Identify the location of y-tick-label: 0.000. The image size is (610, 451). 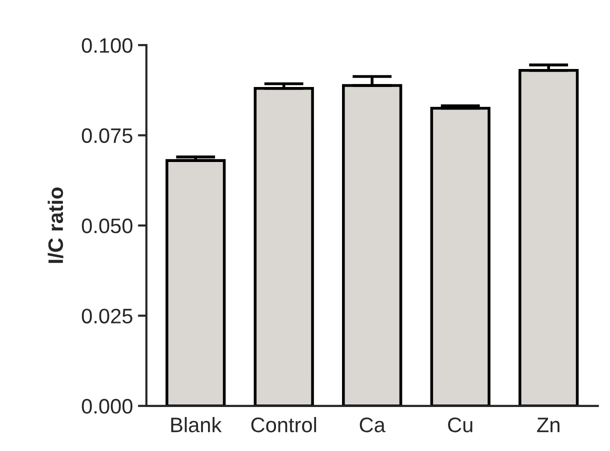
(107, 406).